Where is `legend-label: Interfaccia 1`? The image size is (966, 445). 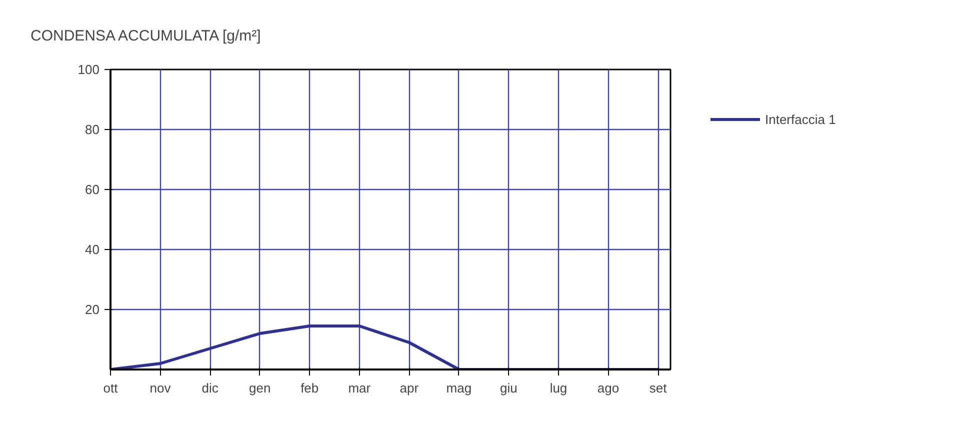 legend-label: Interfaccia 1 is located at coordinates (800, 119).